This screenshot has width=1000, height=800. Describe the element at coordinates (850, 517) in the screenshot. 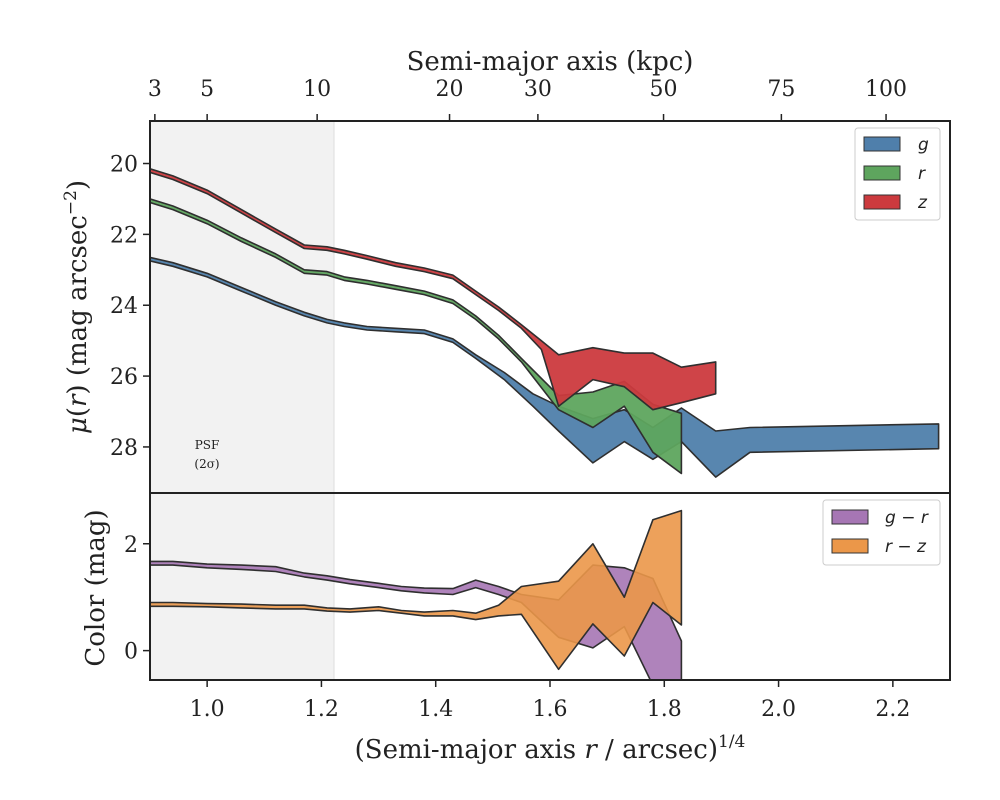

I see `legend-swatch-g-r` at that location.